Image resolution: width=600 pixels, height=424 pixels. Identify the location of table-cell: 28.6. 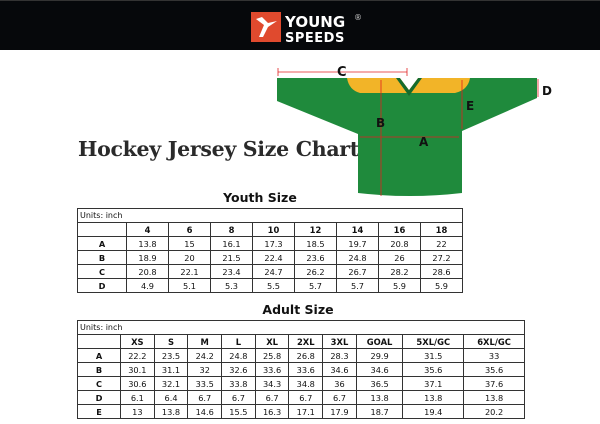
(441, 271).